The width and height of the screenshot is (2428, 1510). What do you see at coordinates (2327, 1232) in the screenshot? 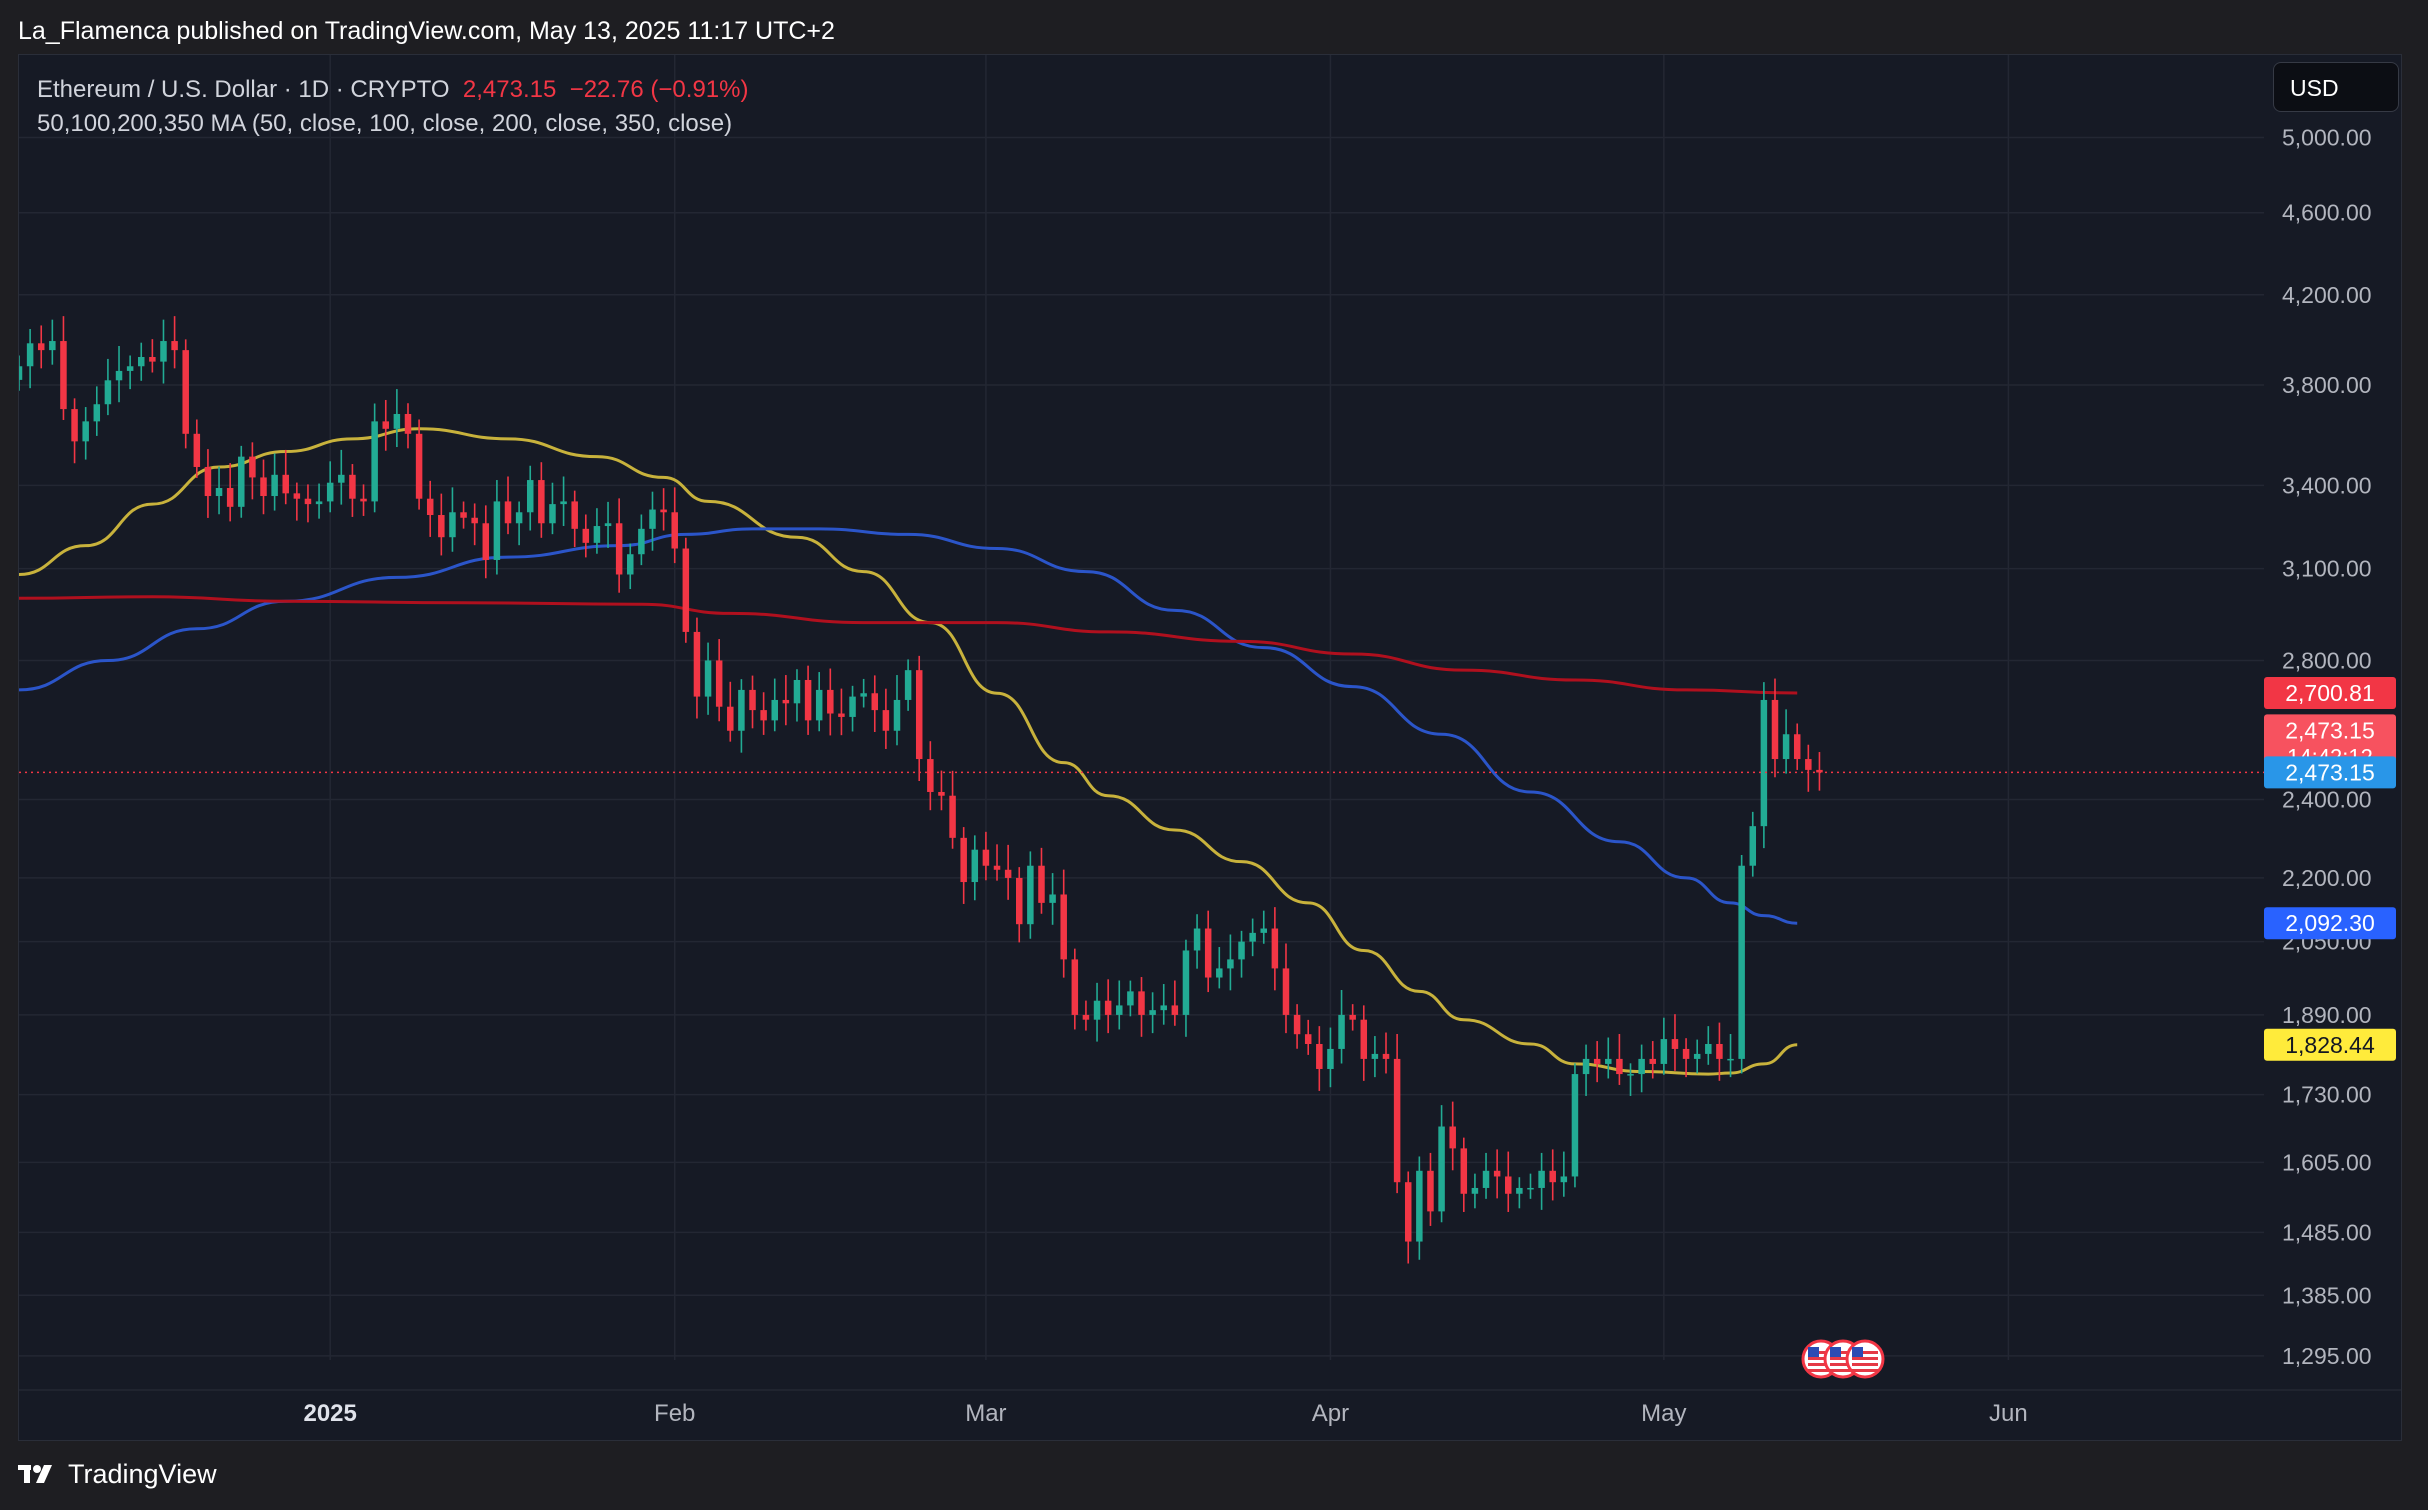
I see `y-tick-label: 1,485.00` at bounding box center [2327, 1232].